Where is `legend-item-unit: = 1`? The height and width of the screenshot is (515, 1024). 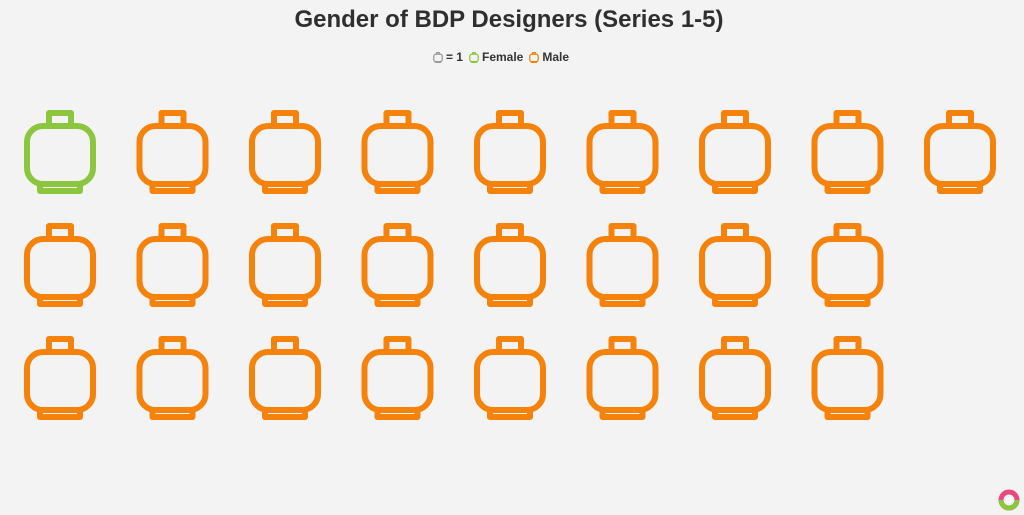 legend-item-unit: = 1 is located at coordinates (448, 57).